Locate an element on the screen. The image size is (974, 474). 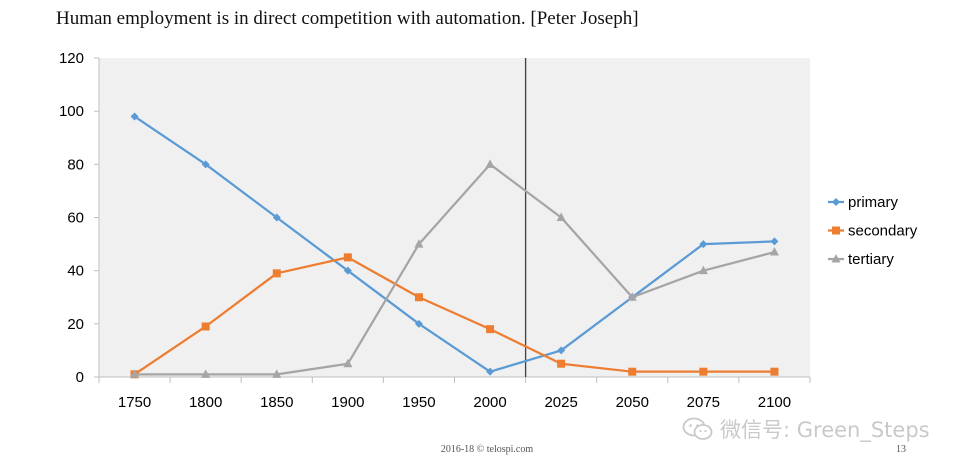
y-tick-label: 80 is located at coordinates (75, 164).